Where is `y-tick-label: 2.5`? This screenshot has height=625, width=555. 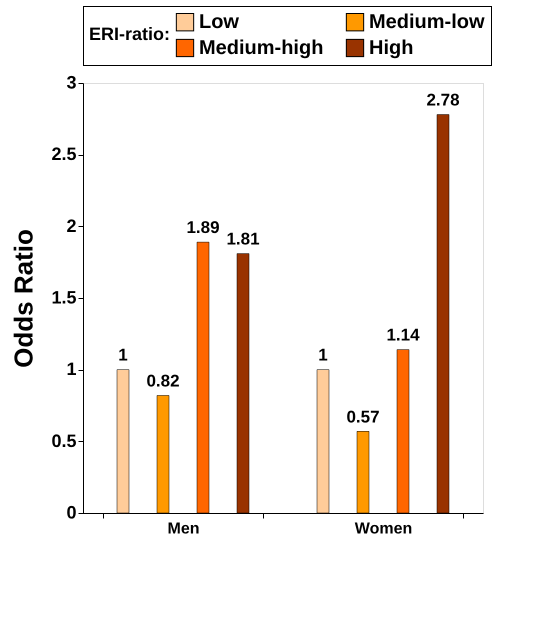
y-tick-label: 2.5 is located at coordinates (63, 154).